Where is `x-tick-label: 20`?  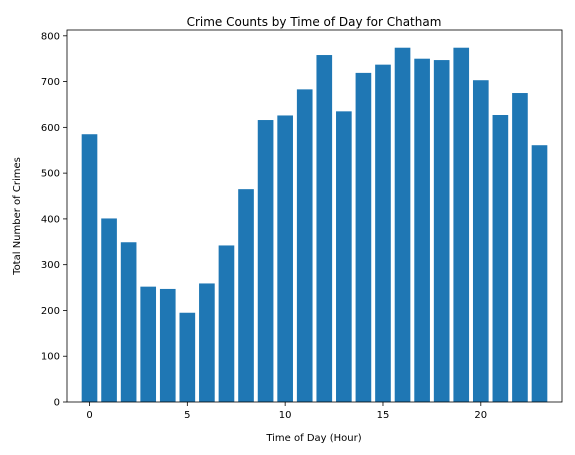
x-tick-label: 20 is located at coordinates (480, 415).